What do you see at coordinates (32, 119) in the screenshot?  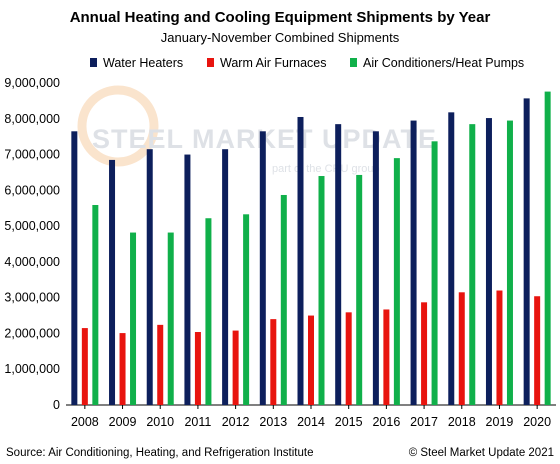 I see `y-tick-label: 8,000,000` at bounding box center [32, 119].